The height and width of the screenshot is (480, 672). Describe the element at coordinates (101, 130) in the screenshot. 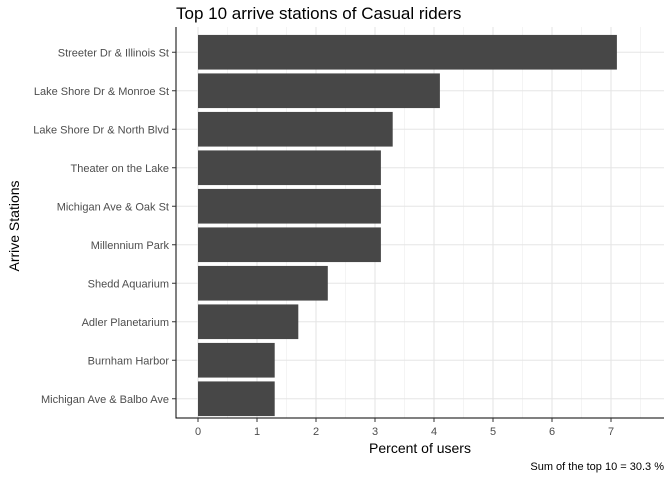

I see `y-tick-label: Lake Shore Dr & North Blvd` at that location.